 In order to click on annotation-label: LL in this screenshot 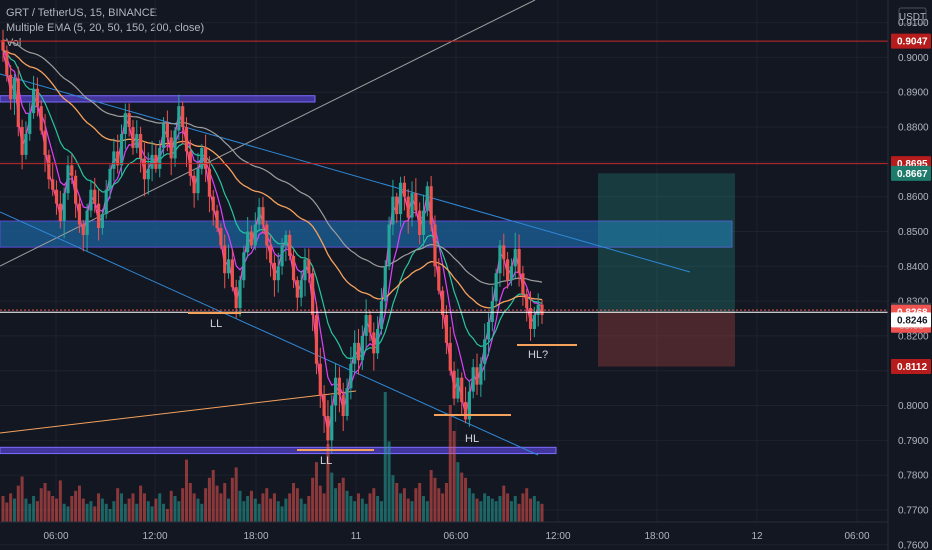, I will do `click(326, 461)`.